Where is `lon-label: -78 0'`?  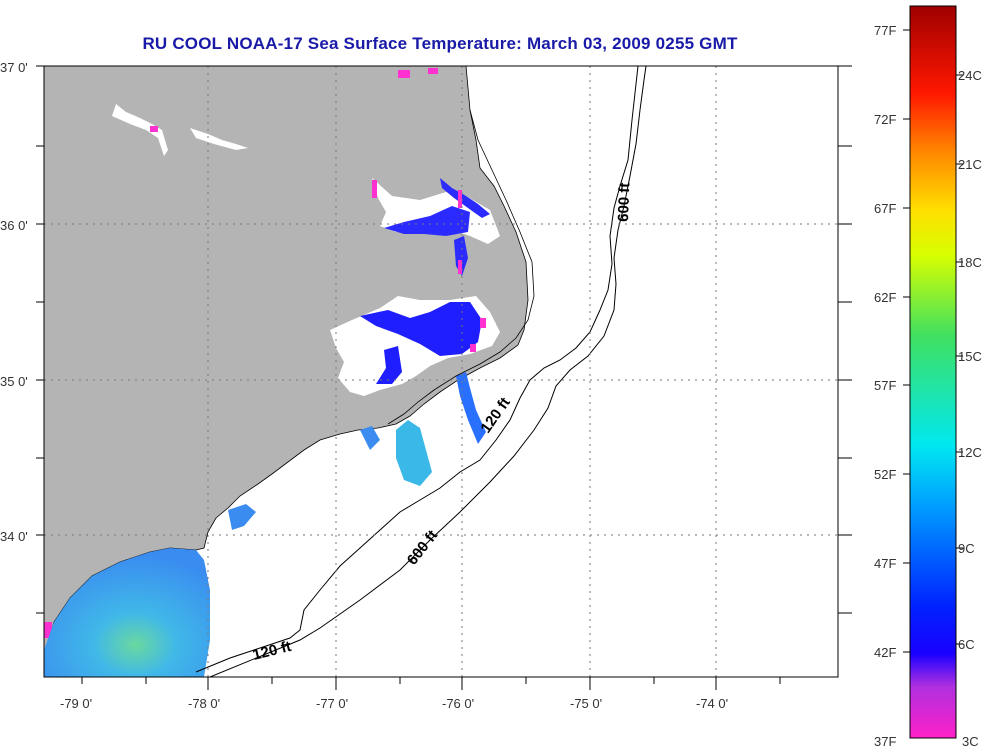 lon-label: -78 0' is located at coordinates (204, 703).